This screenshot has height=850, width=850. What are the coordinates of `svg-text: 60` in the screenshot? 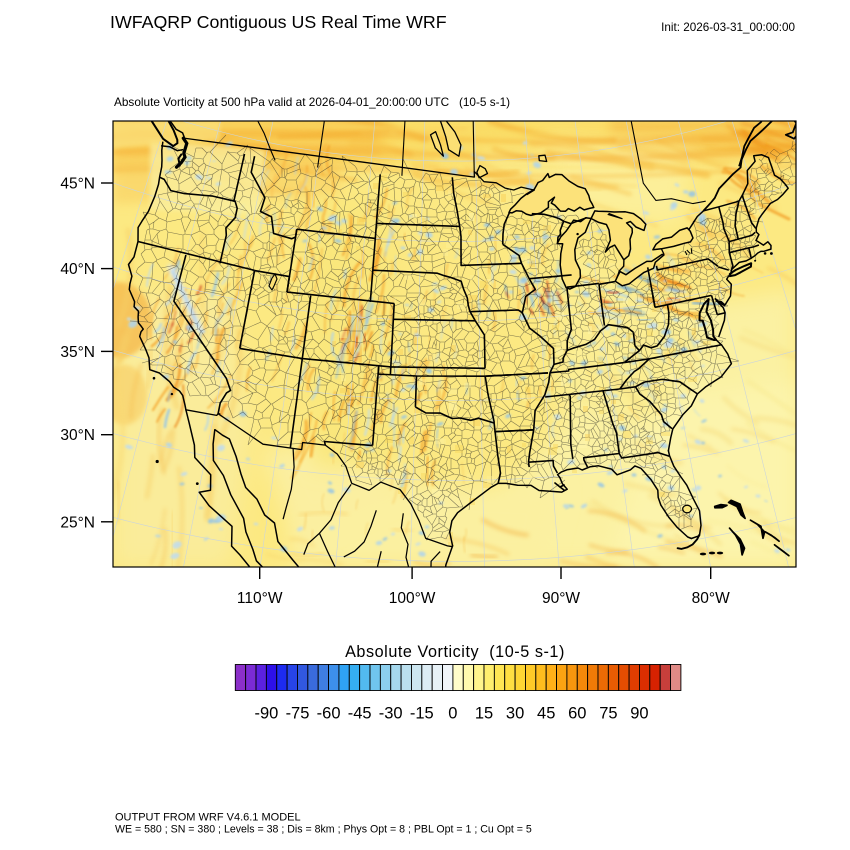 It's located at (577, 714).